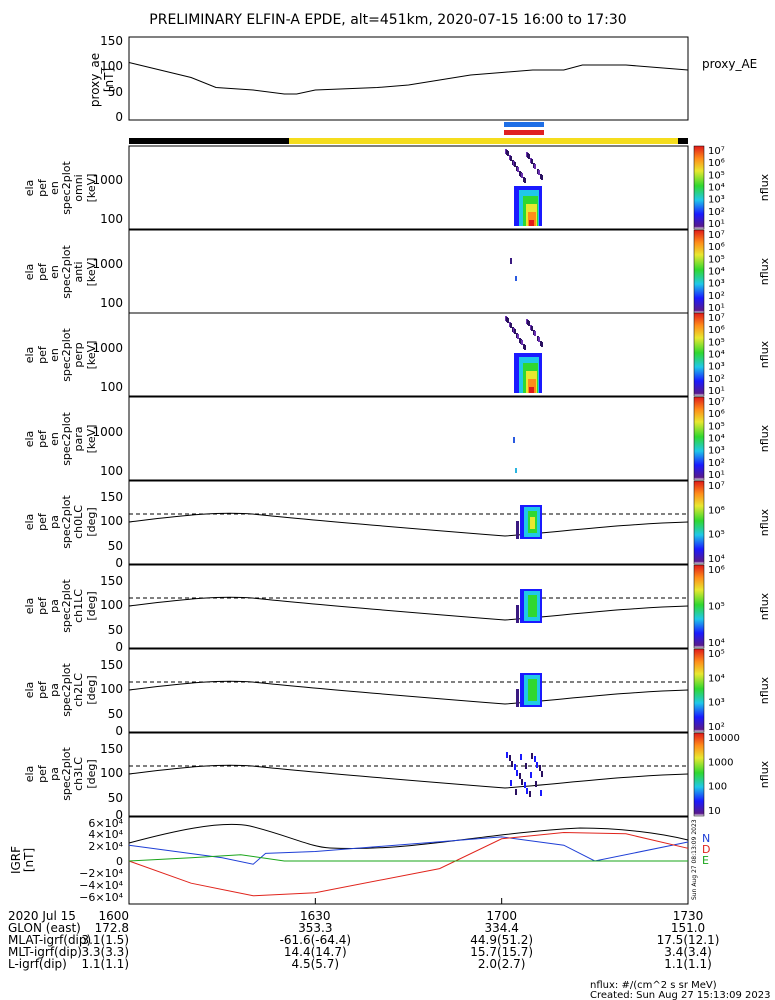 Image resolution: width=775 pixels, height=1000 pixels. I want to click on sparse-pixel, so click(514, 440).